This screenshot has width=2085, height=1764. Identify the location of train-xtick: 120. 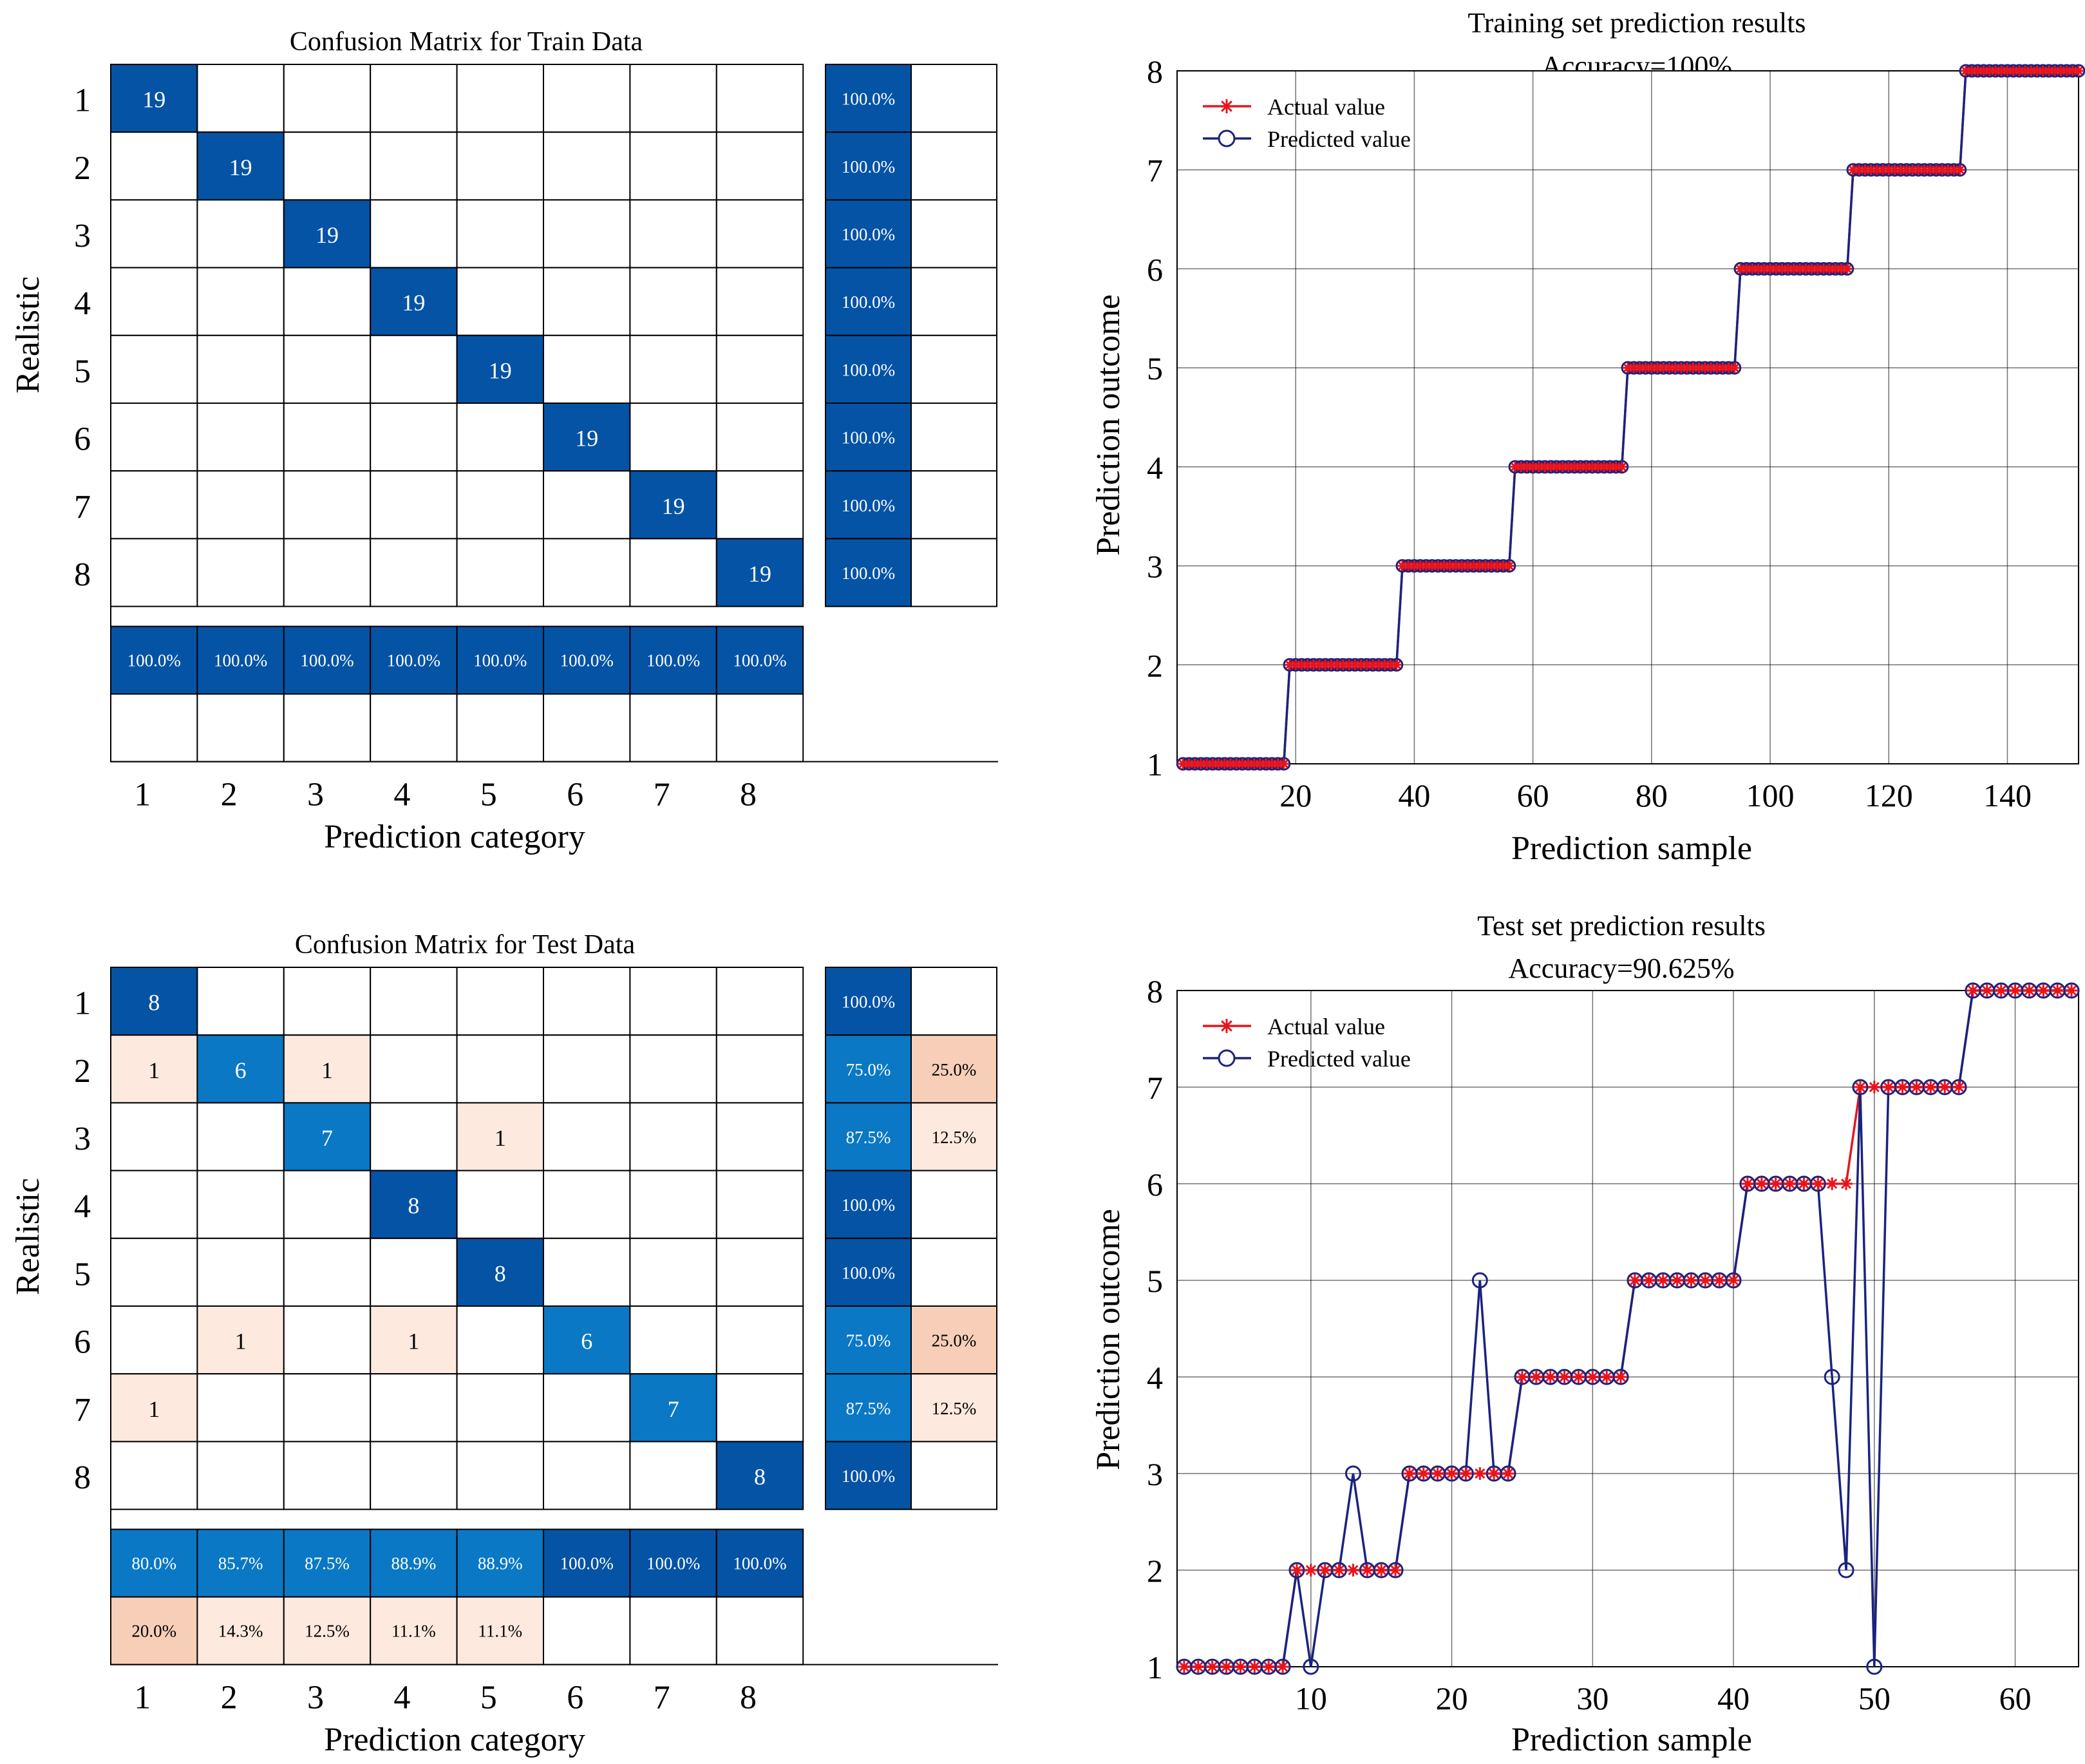
(1889, 795).